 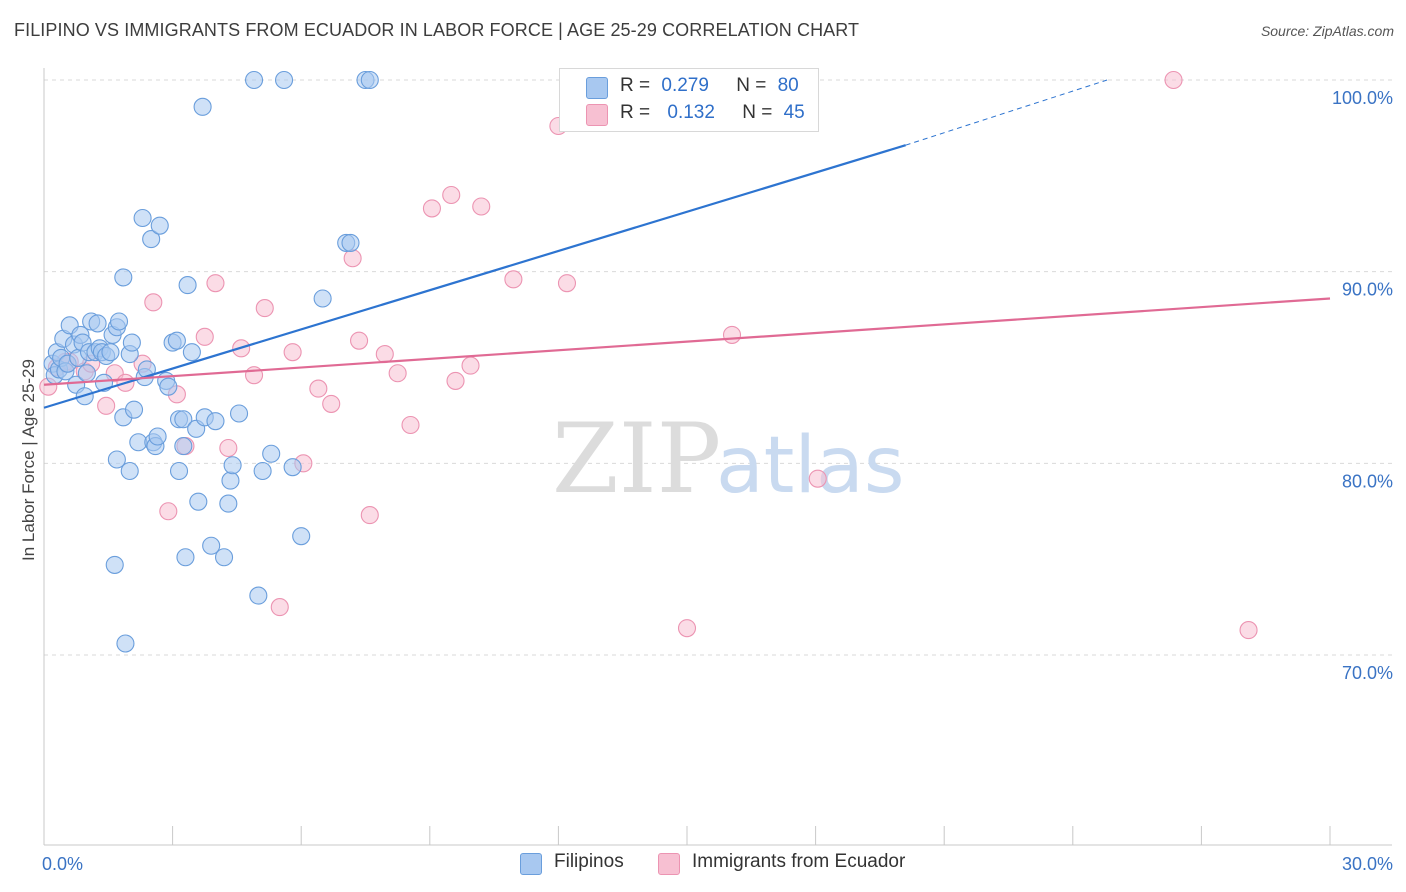 What do you see at coordinates (597, 115) in the screenshot?
I see `legend-swatch-pink` at bounding box center [597, 115].